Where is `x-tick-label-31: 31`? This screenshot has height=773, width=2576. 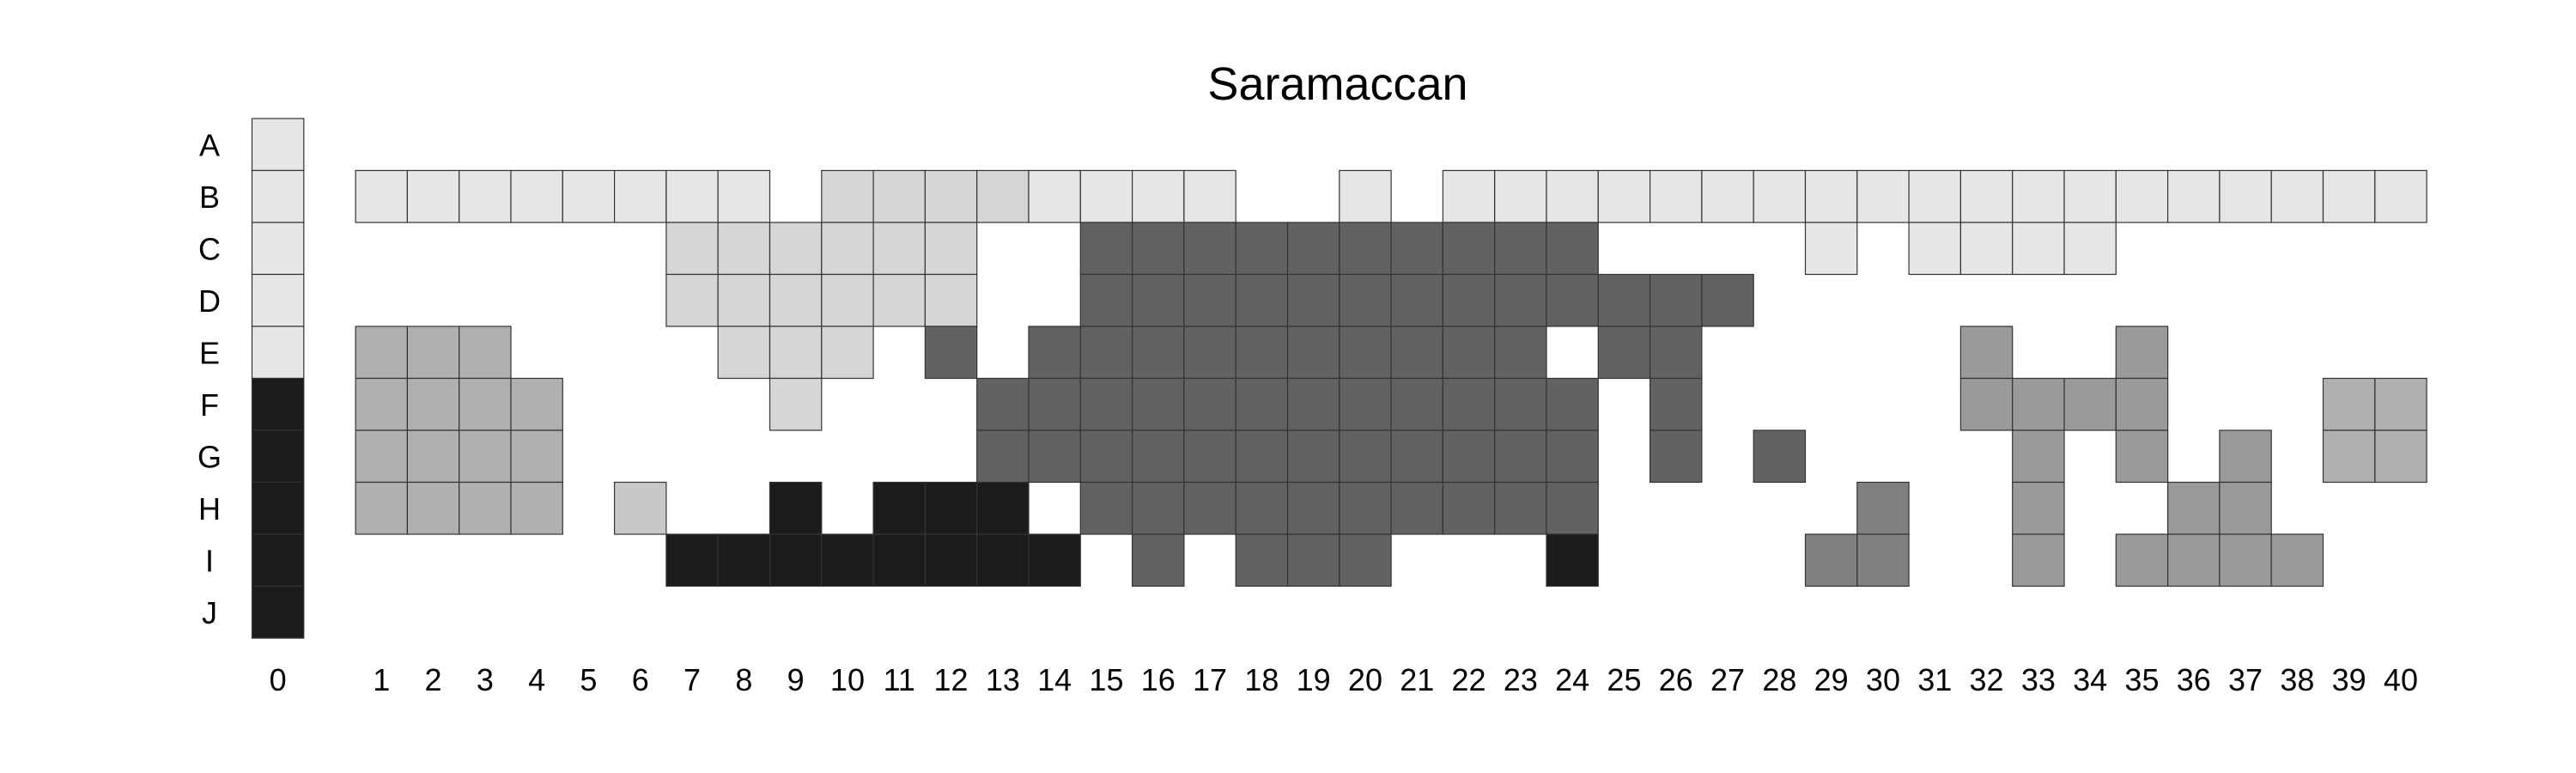
x-tick-label-31: 31 is located at coordinates (1934, 679).